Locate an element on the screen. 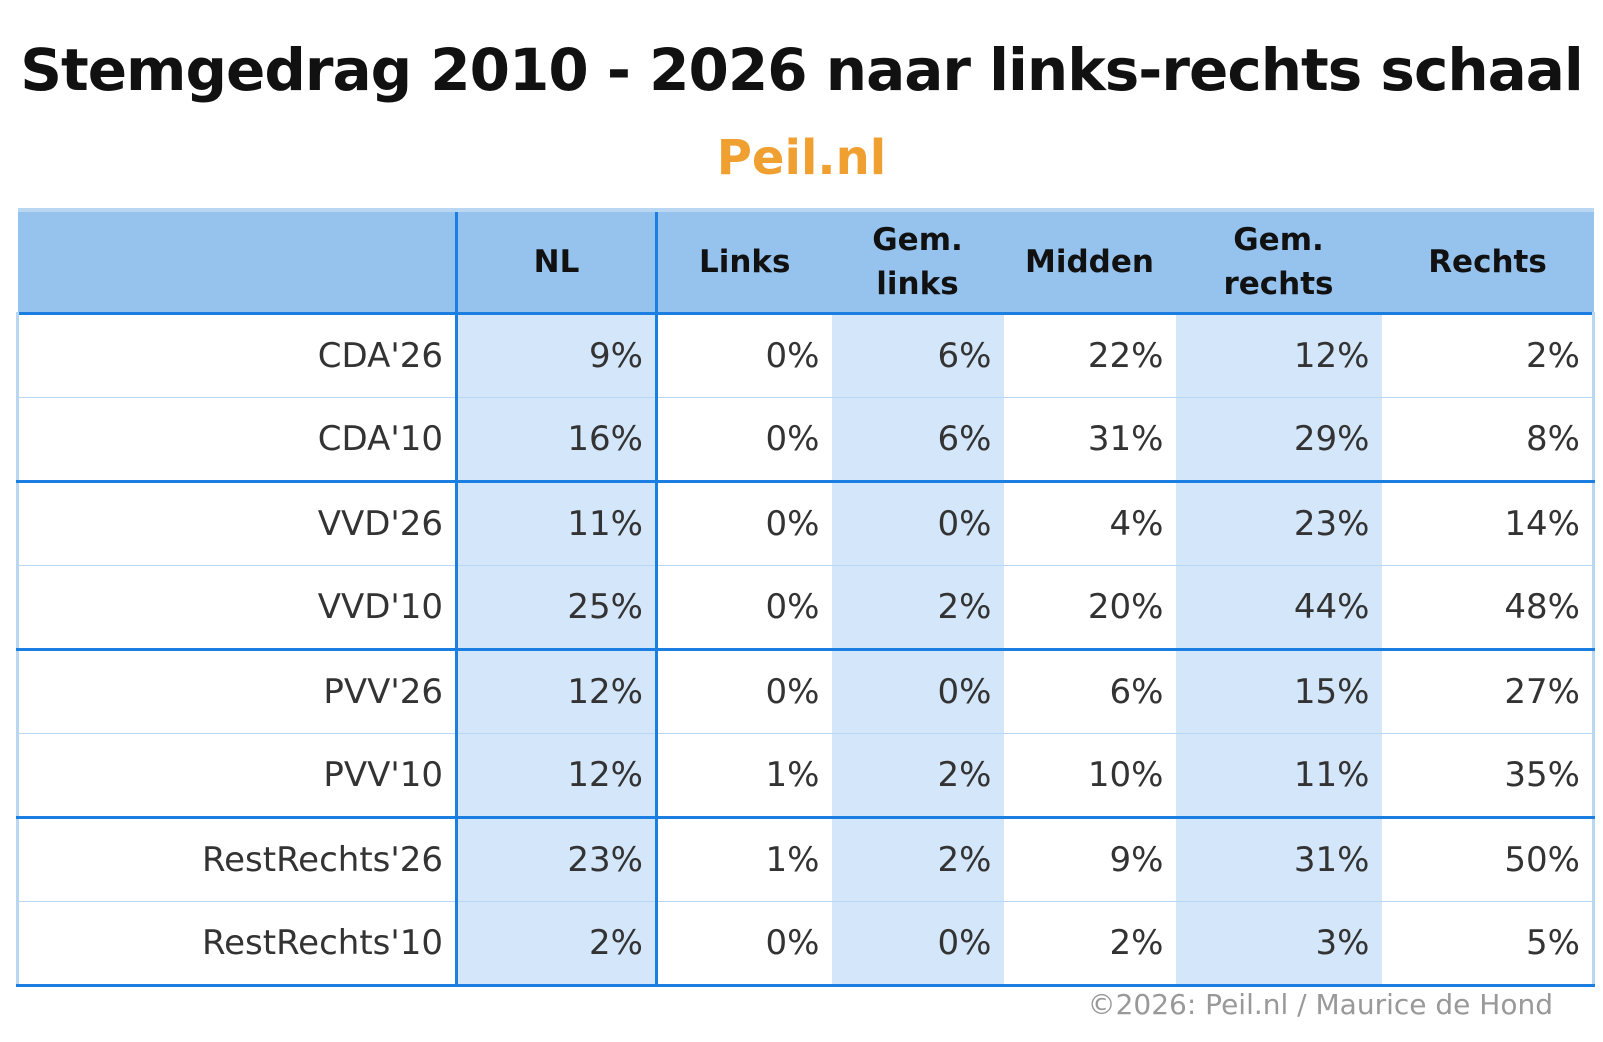 The height and width of the screenshot is (1042, 1603). table-row: PVV'26 12% 0% 0% 6% 15% 27% is located at coordinates (805, 691).